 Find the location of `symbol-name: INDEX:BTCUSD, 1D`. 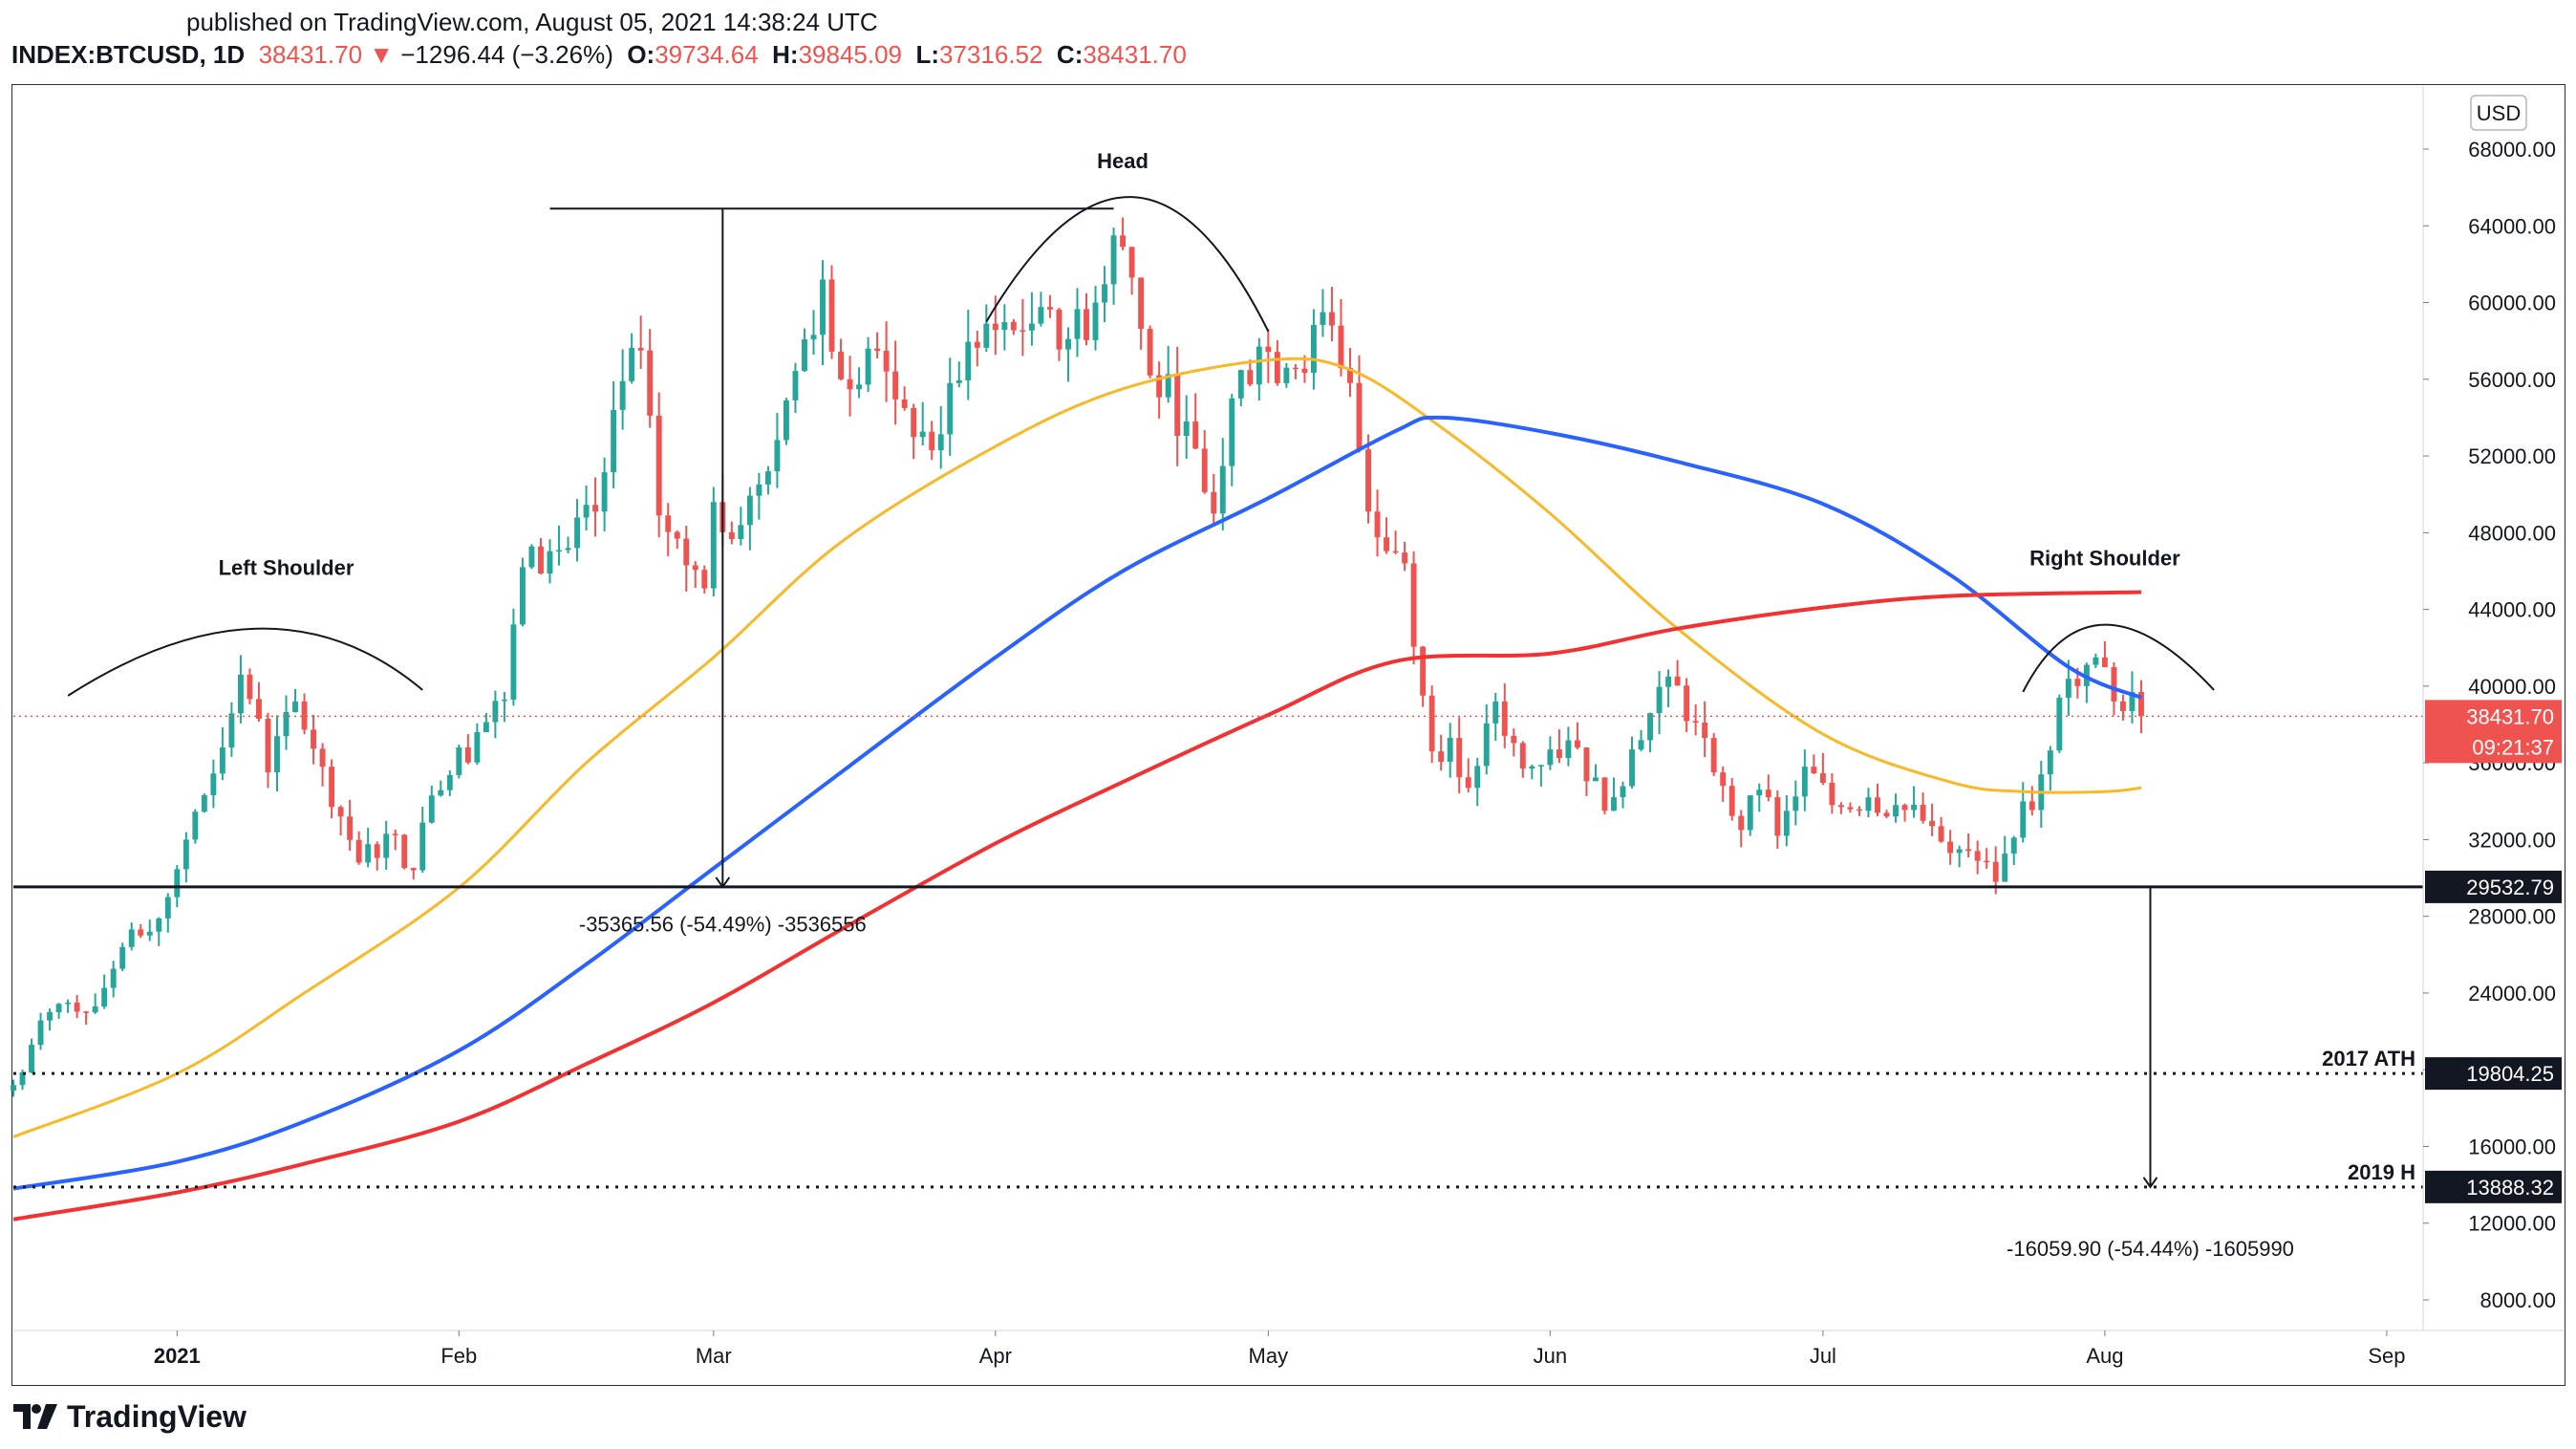

symbol-name: INDEX:BTCUSD, 1D is located at coordinates (128, 54).